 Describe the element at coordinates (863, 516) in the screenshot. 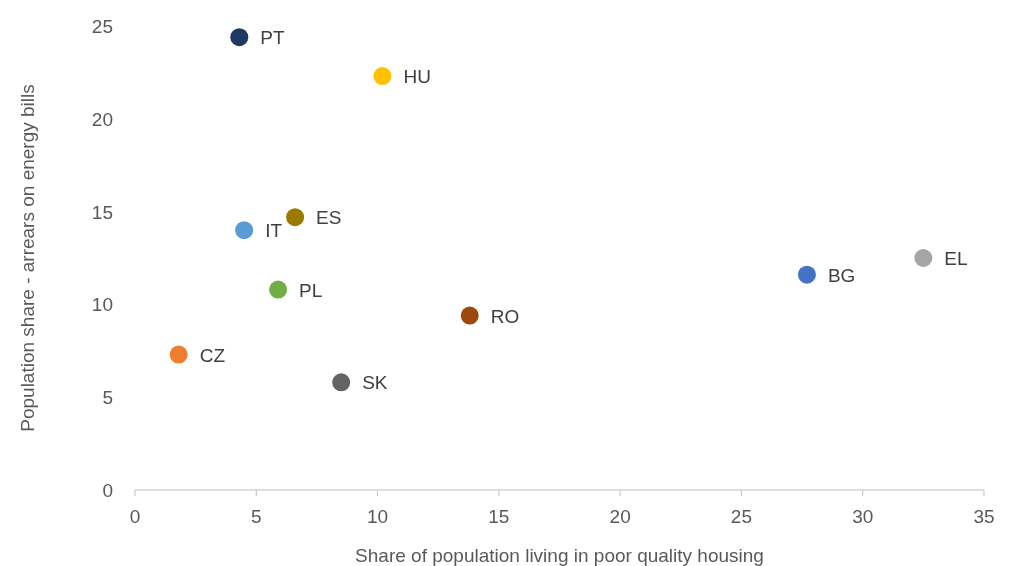

I see `x-tick-label: 30` at that location.